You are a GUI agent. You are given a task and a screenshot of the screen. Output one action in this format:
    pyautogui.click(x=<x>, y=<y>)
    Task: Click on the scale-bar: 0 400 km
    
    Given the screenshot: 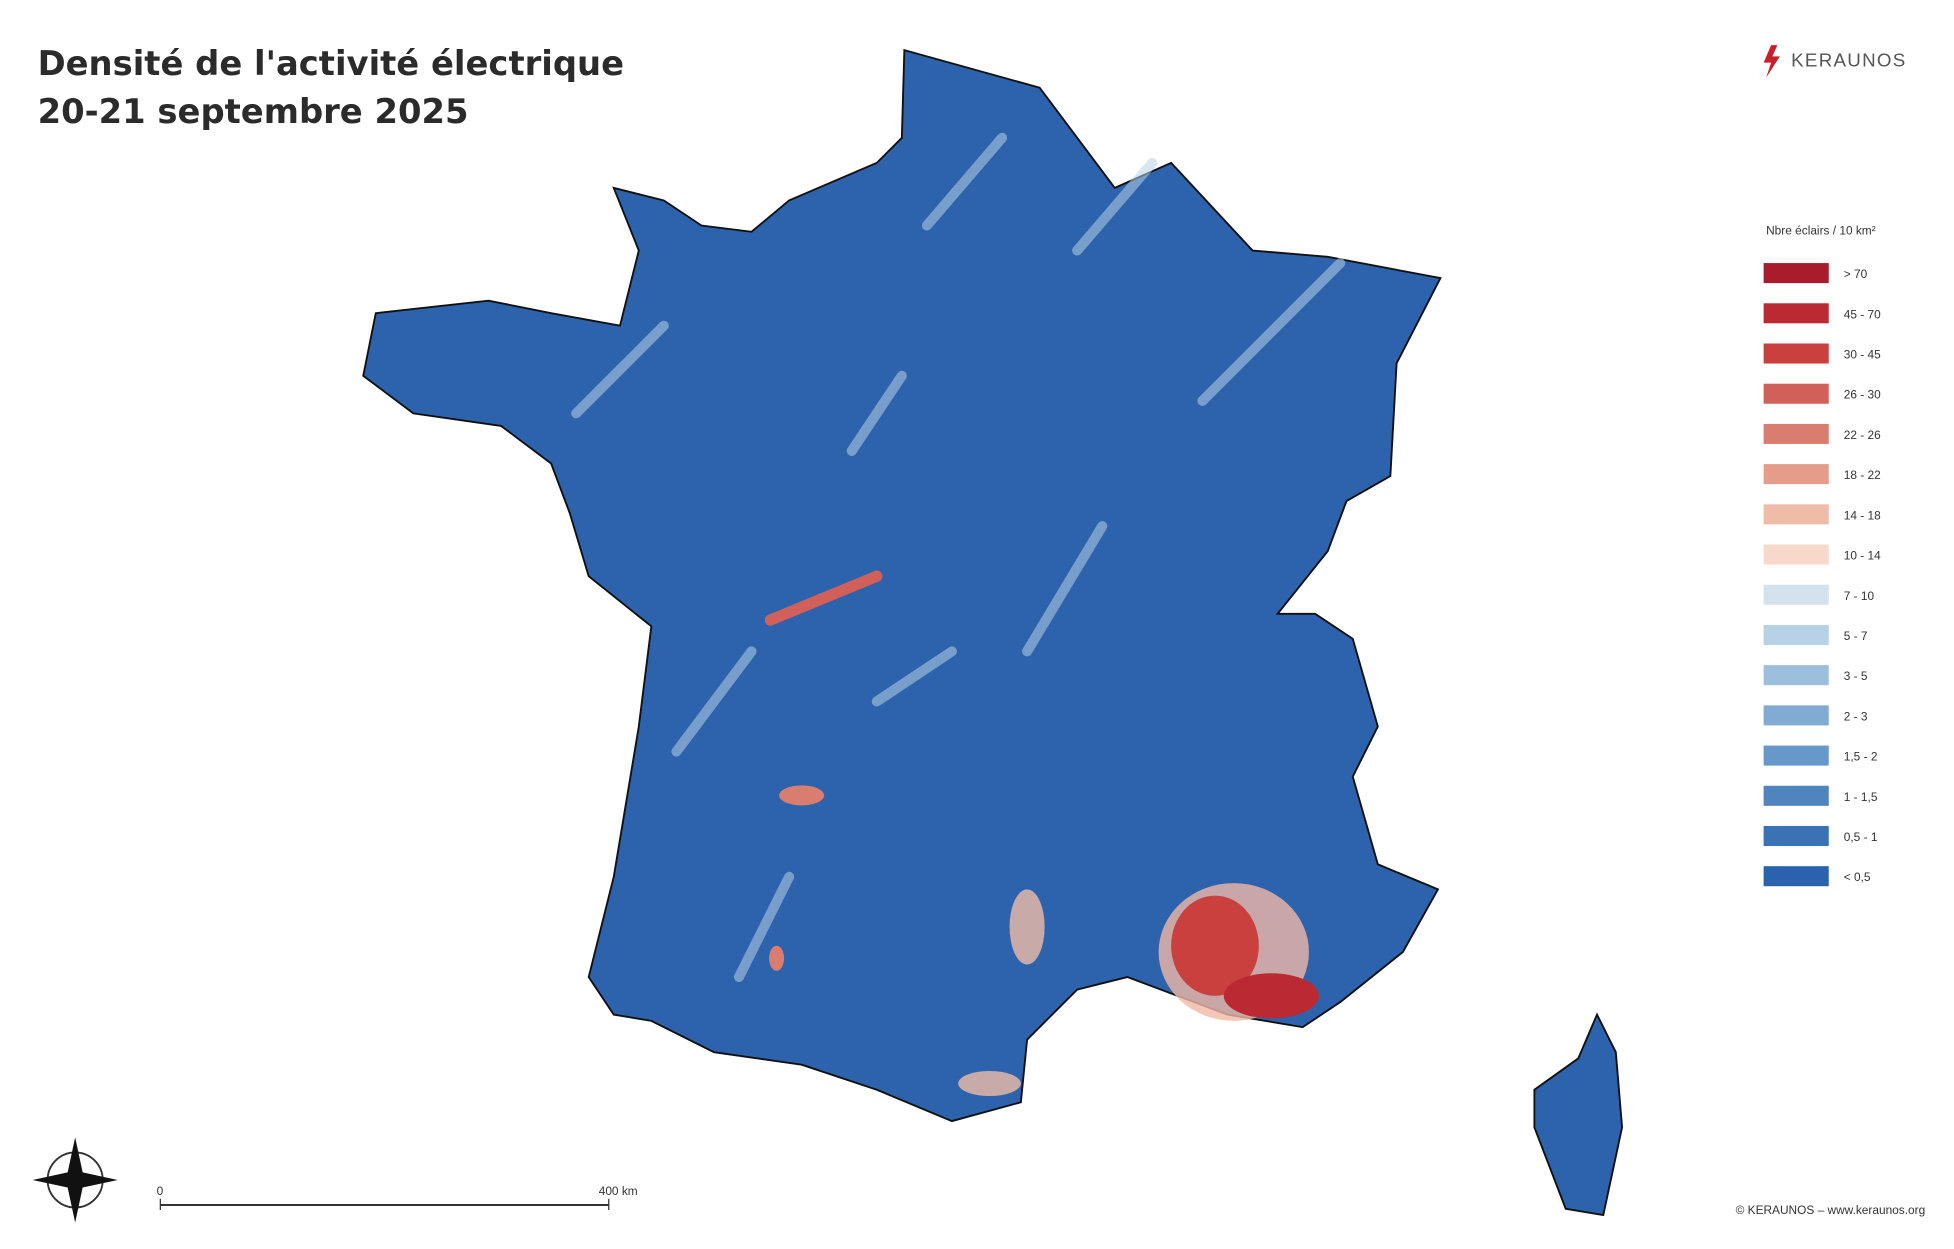 What is the action you would take?
    pyautogui.click(x=397, y=1197)
    